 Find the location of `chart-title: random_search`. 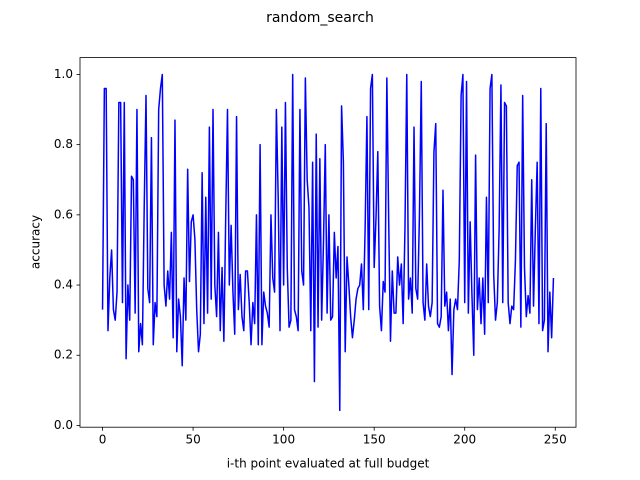

chart-title: random_search is located at coordinates (320, 18).